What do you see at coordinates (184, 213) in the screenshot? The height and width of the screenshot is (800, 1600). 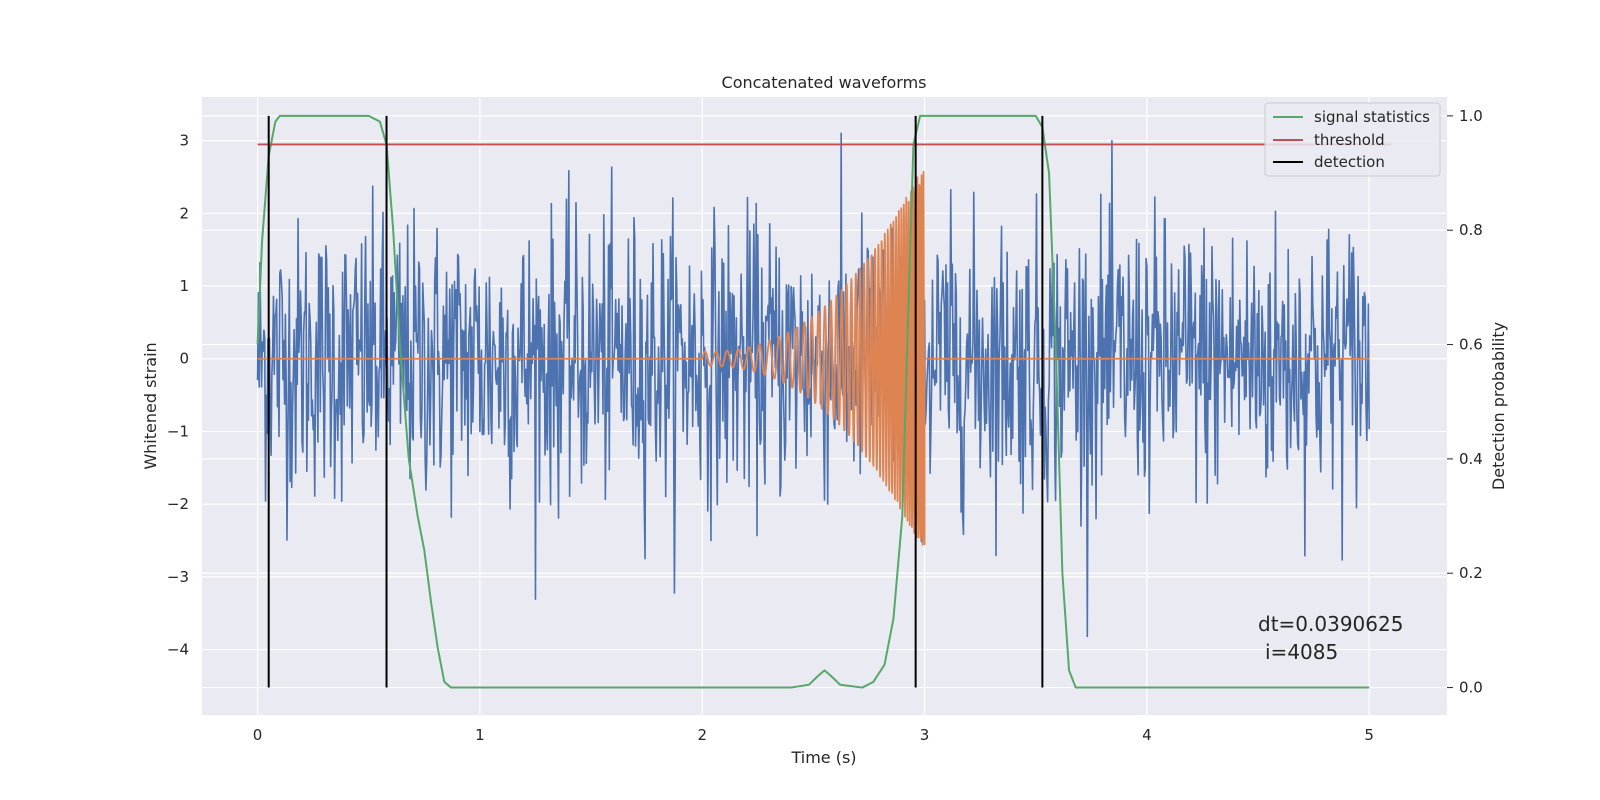 I see `y-tick-label: 2` at bounding box center [184, 213].